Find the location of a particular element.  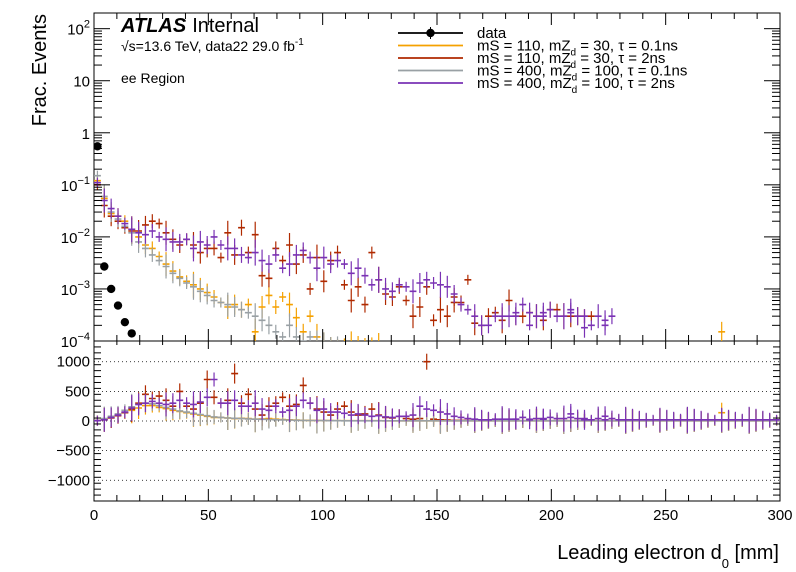

x-tick-label: 100 is located at coordinates (322, 515).